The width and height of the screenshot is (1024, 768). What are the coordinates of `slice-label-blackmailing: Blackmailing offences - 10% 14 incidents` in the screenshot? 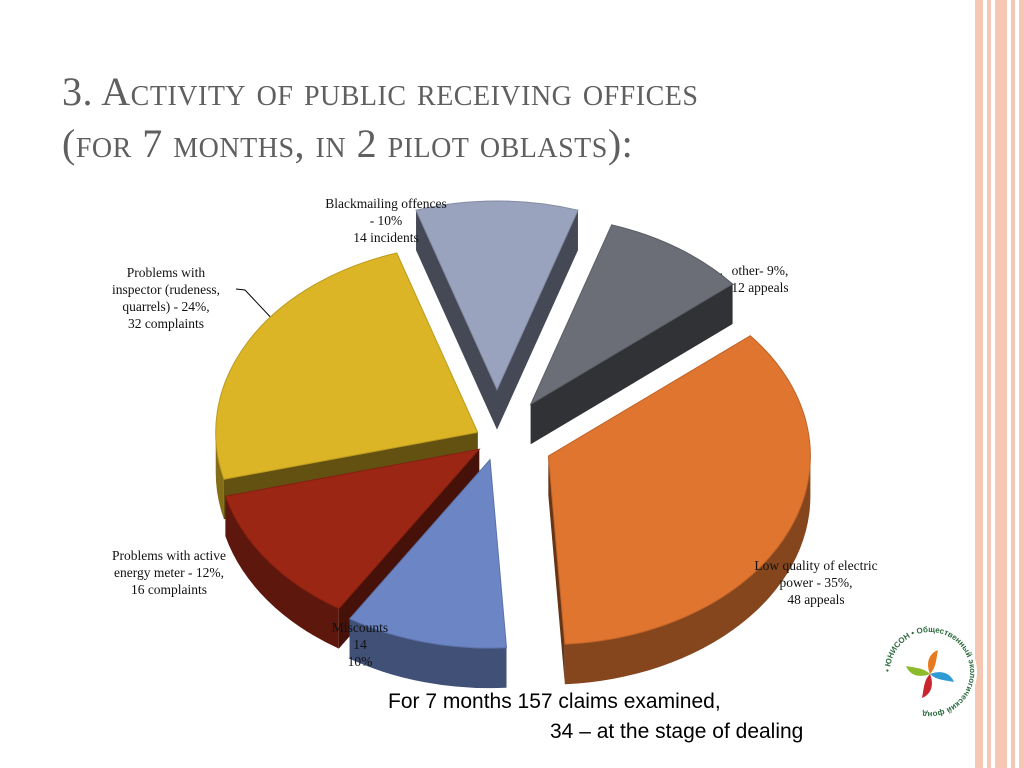 It's located at (386, 220).